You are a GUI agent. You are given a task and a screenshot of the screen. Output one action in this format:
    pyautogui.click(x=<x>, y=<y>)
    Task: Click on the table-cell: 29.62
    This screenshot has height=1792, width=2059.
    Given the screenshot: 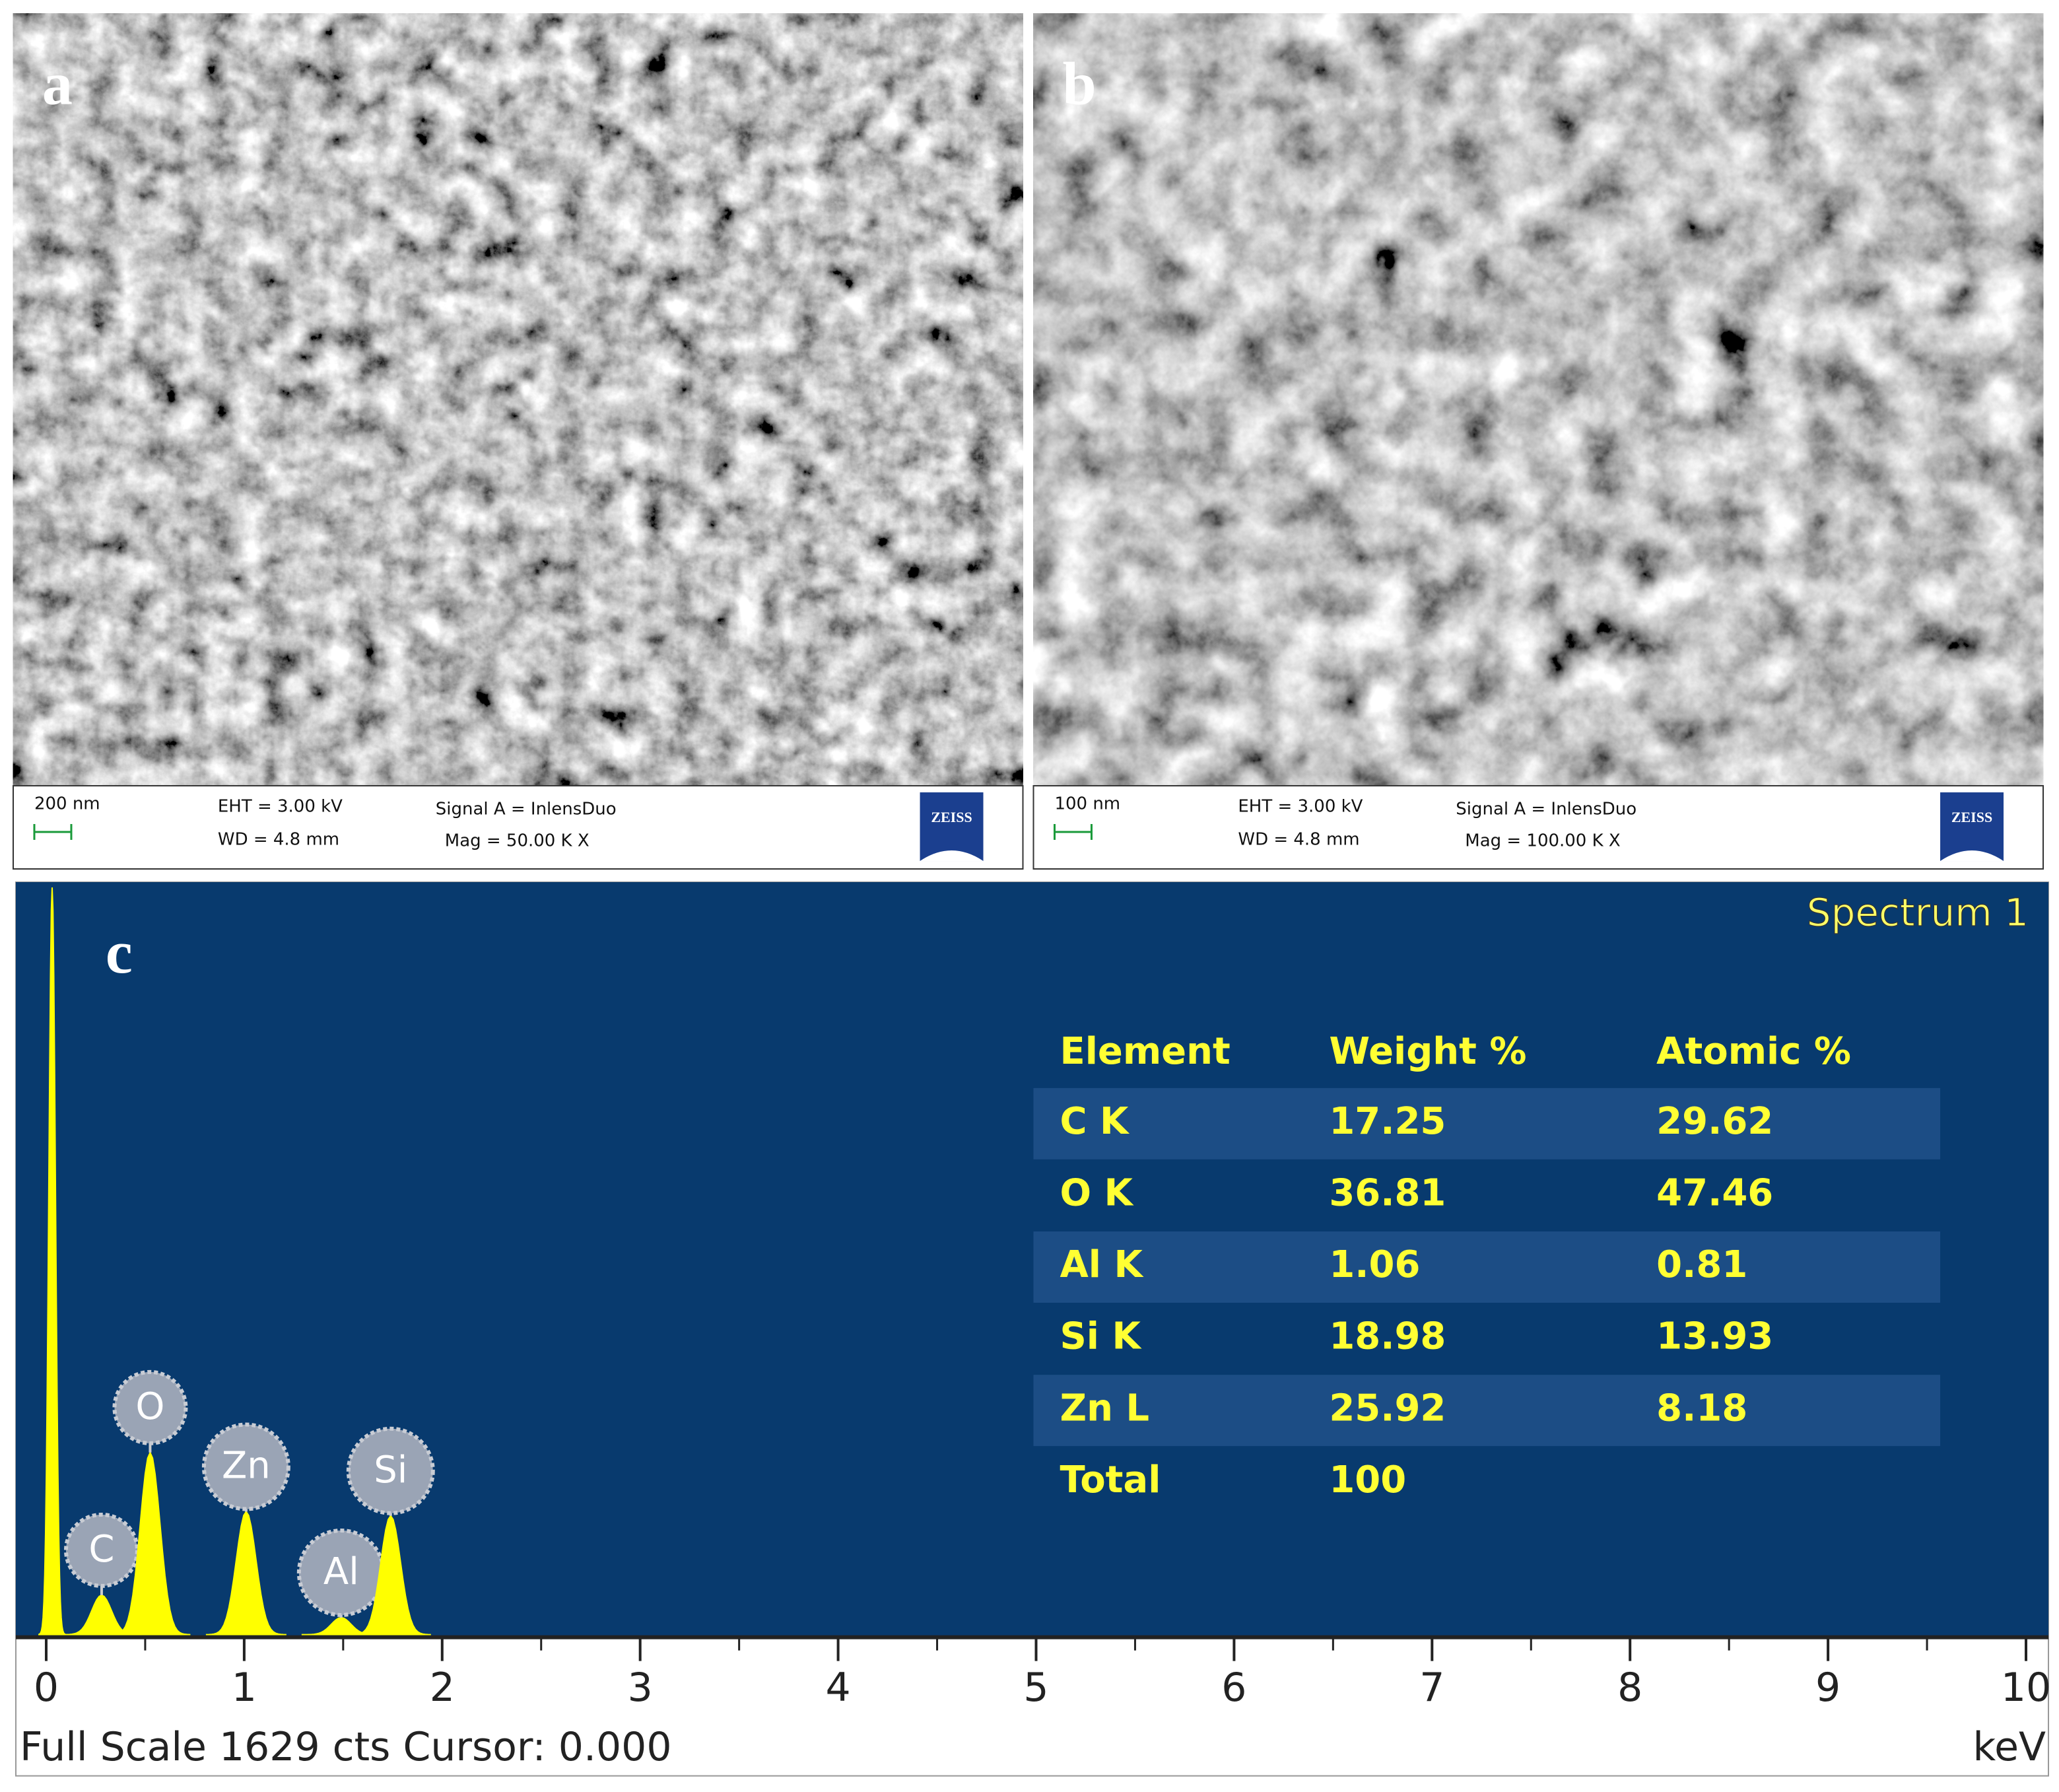 What is the action you would take?
    pyautogui.click(x=1714, y=1121)
    